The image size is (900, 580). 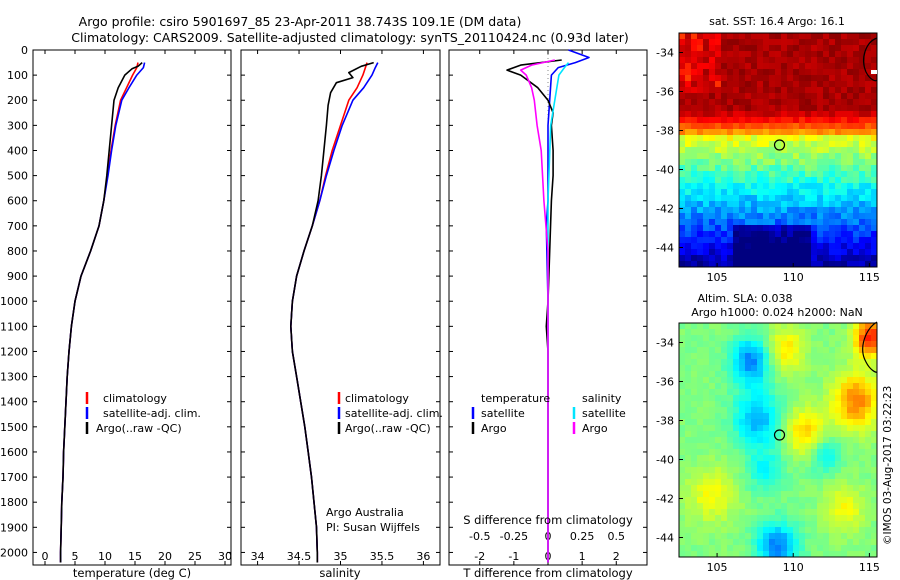 I want to click on legend-label-s-argo: Argo, so click(x=595, y=428).